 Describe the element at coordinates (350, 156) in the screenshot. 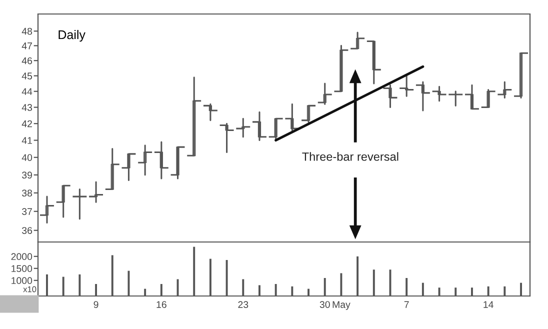

I see `annotation: Three-bar reversal` at that location.